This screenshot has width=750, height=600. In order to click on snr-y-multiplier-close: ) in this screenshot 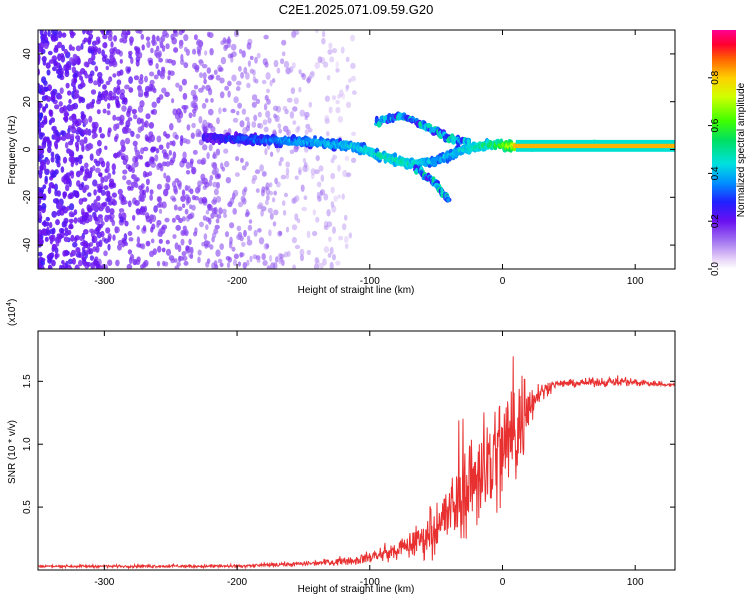, I will do `click(12, 300)`.